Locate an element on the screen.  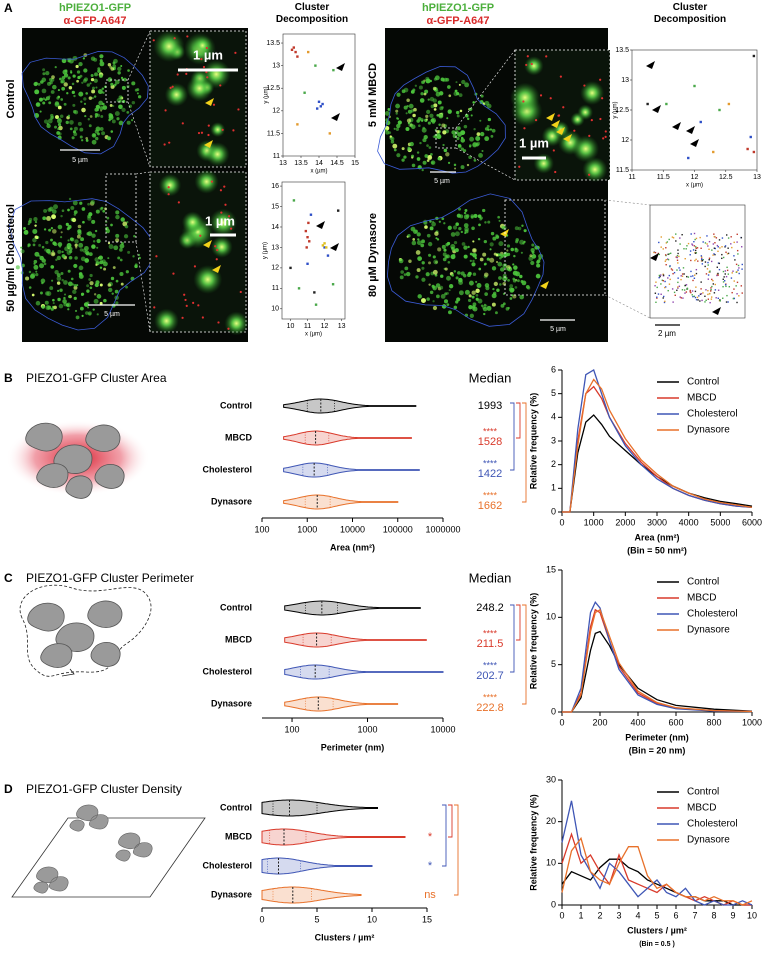
panel-title: PIEZO1-GFP Cluster Area is located at coordinates (96, 378).